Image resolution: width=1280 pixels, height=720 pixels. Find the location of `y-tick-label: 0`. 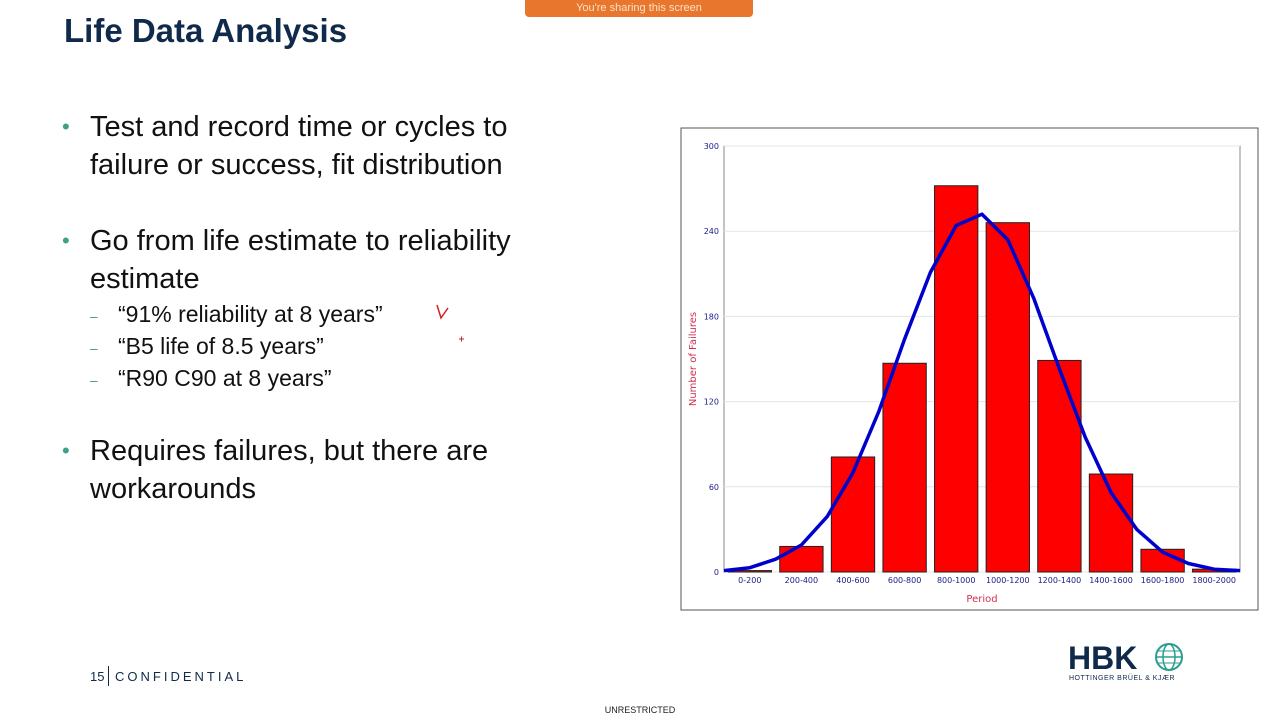

y-tick-label: 0 is located at coordinates (716, 572).